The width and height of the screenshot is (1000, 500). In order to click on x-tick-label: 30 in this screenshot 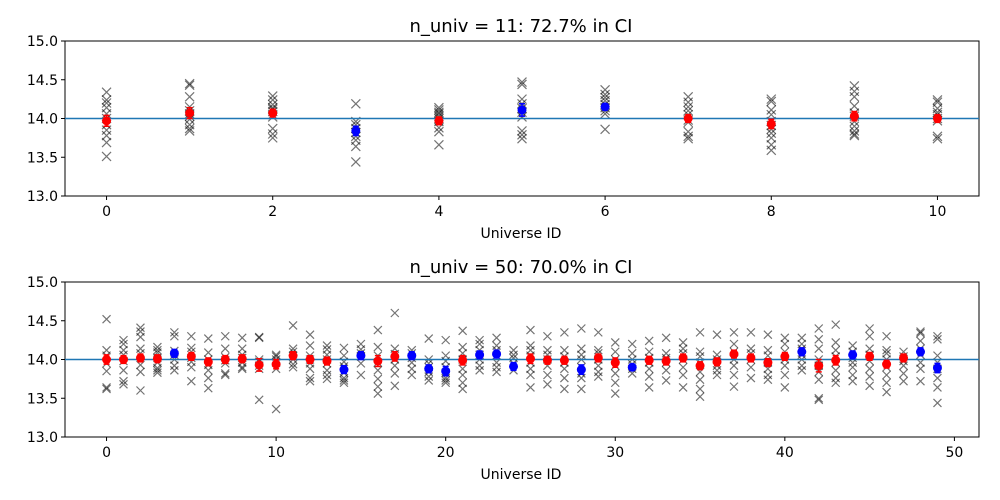, I will do `click(615, 453)`.